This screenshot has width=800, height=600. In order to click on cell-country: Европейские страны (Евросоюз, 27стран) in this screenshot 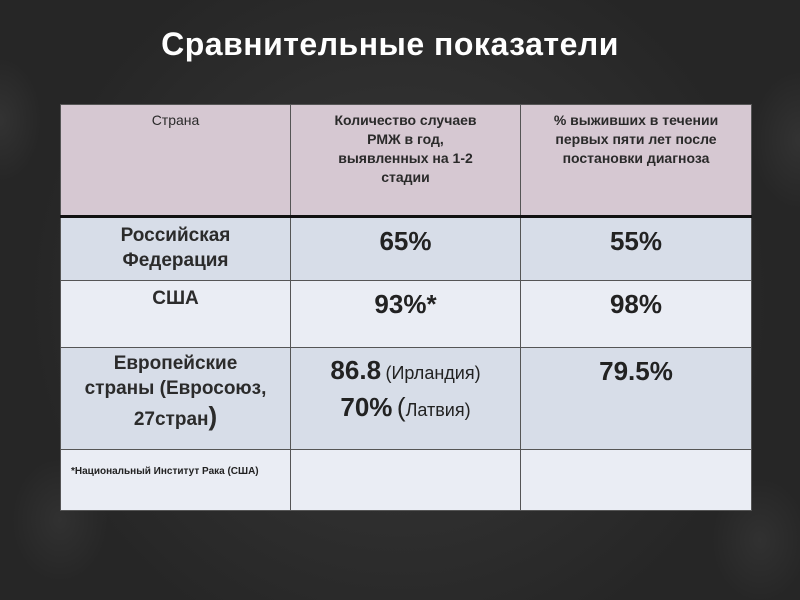, I will do `click(175, 398)`.